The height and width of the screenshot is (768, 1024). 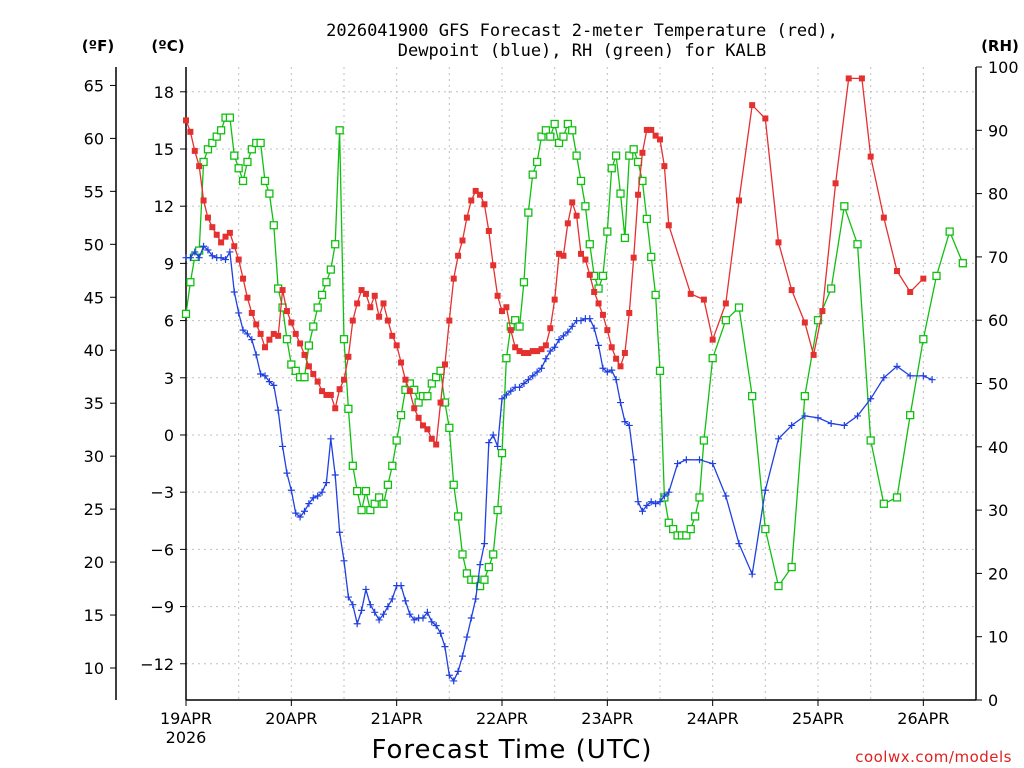 What do you see at coordinates (169, 378) in the screenshot?
I see `celsius-tick-label: 3` at bounding box center [169, 378].